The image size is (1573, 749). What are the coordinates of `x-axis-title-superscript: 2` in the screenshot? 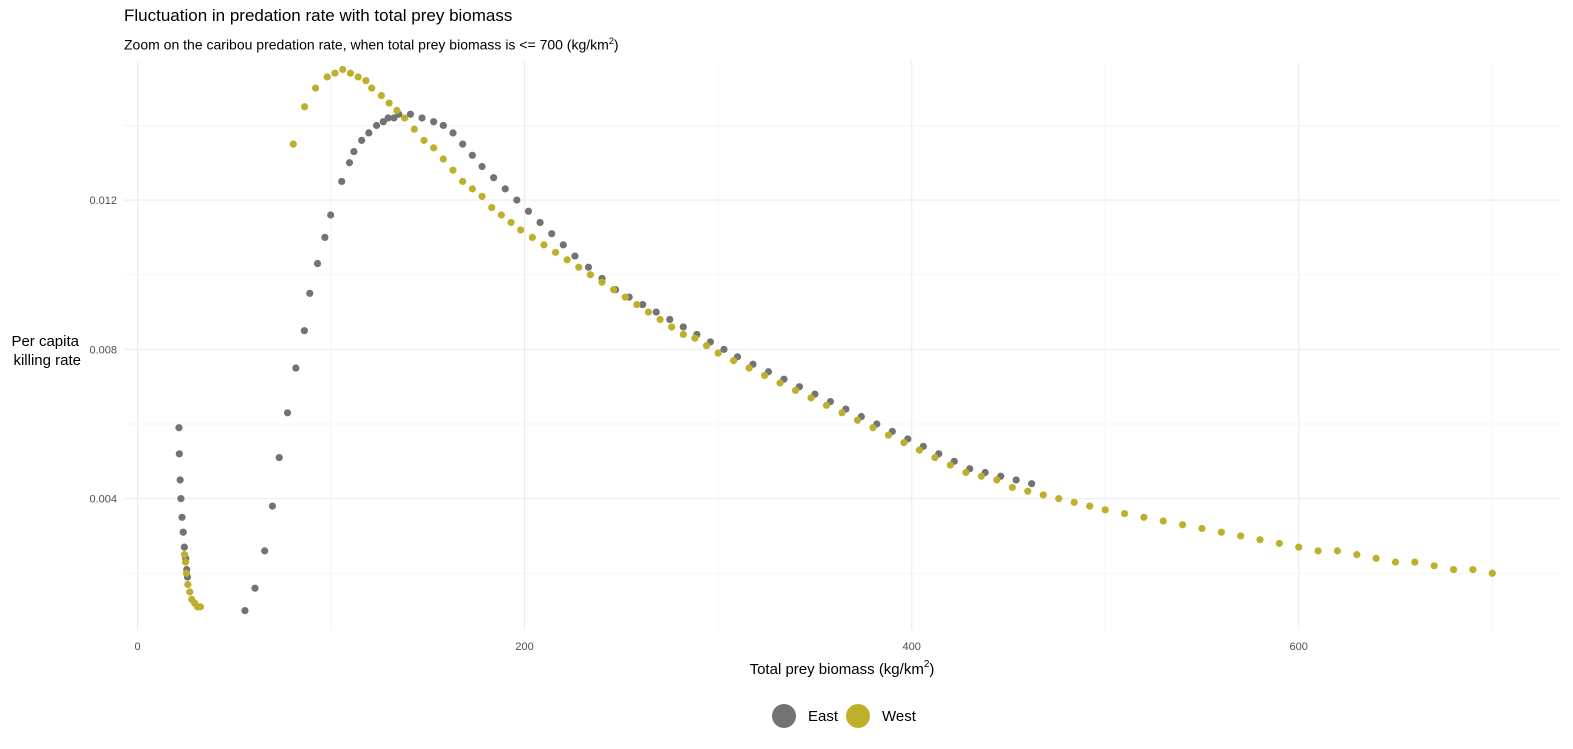 It's located at (927, 664).